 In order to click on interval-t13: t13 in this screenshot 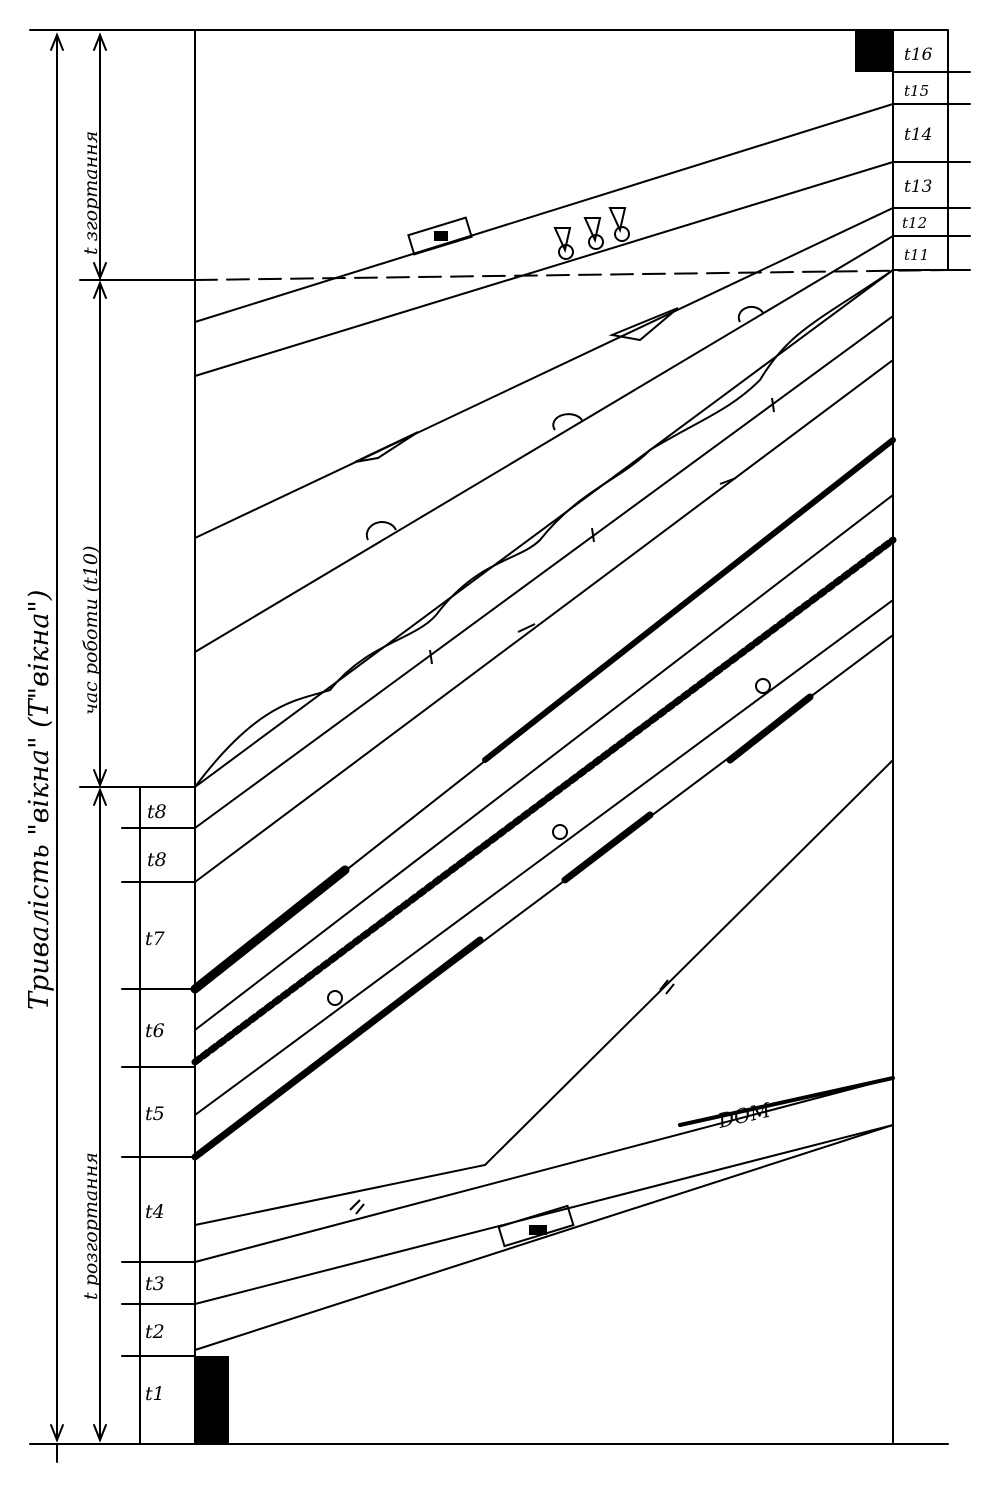, I will do `click(918, 187)`.